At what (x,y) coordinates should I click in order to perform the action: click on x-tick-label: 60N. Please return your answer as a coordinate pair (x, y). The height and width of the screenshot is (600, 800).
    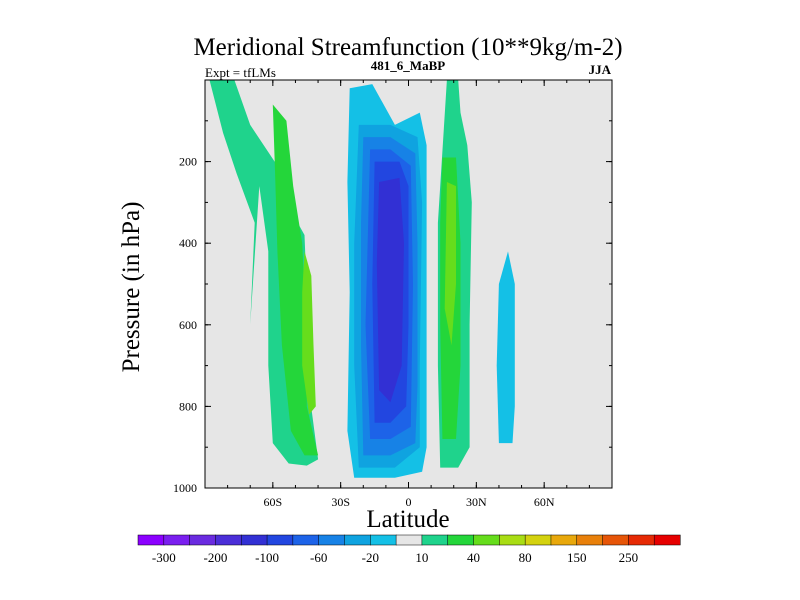
    Looking at the image, I should click on (544, 502).